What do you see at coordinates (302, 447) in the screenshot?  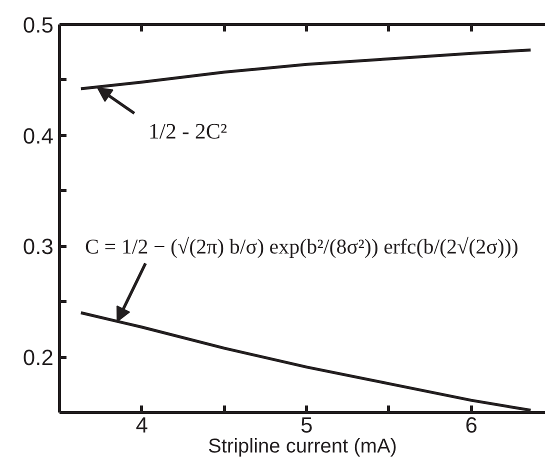 I see `x-axis-title: Stripline current (mA)` at bounding box center [302, 447].